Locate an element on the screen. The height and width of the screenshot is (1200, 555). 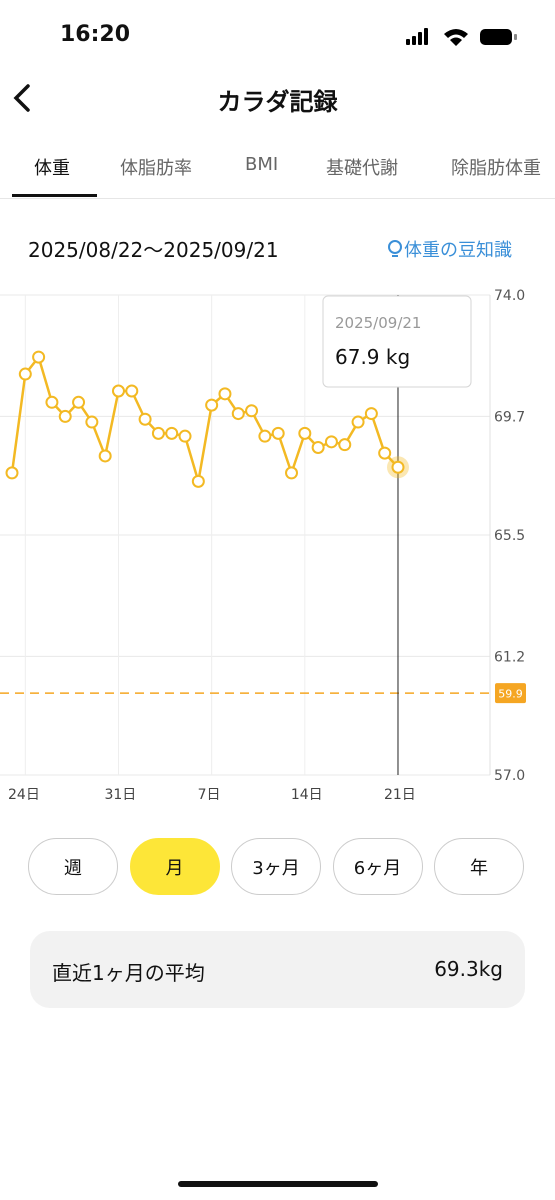
y-tick-label: 69.7 is located at coordinates (509, 417).